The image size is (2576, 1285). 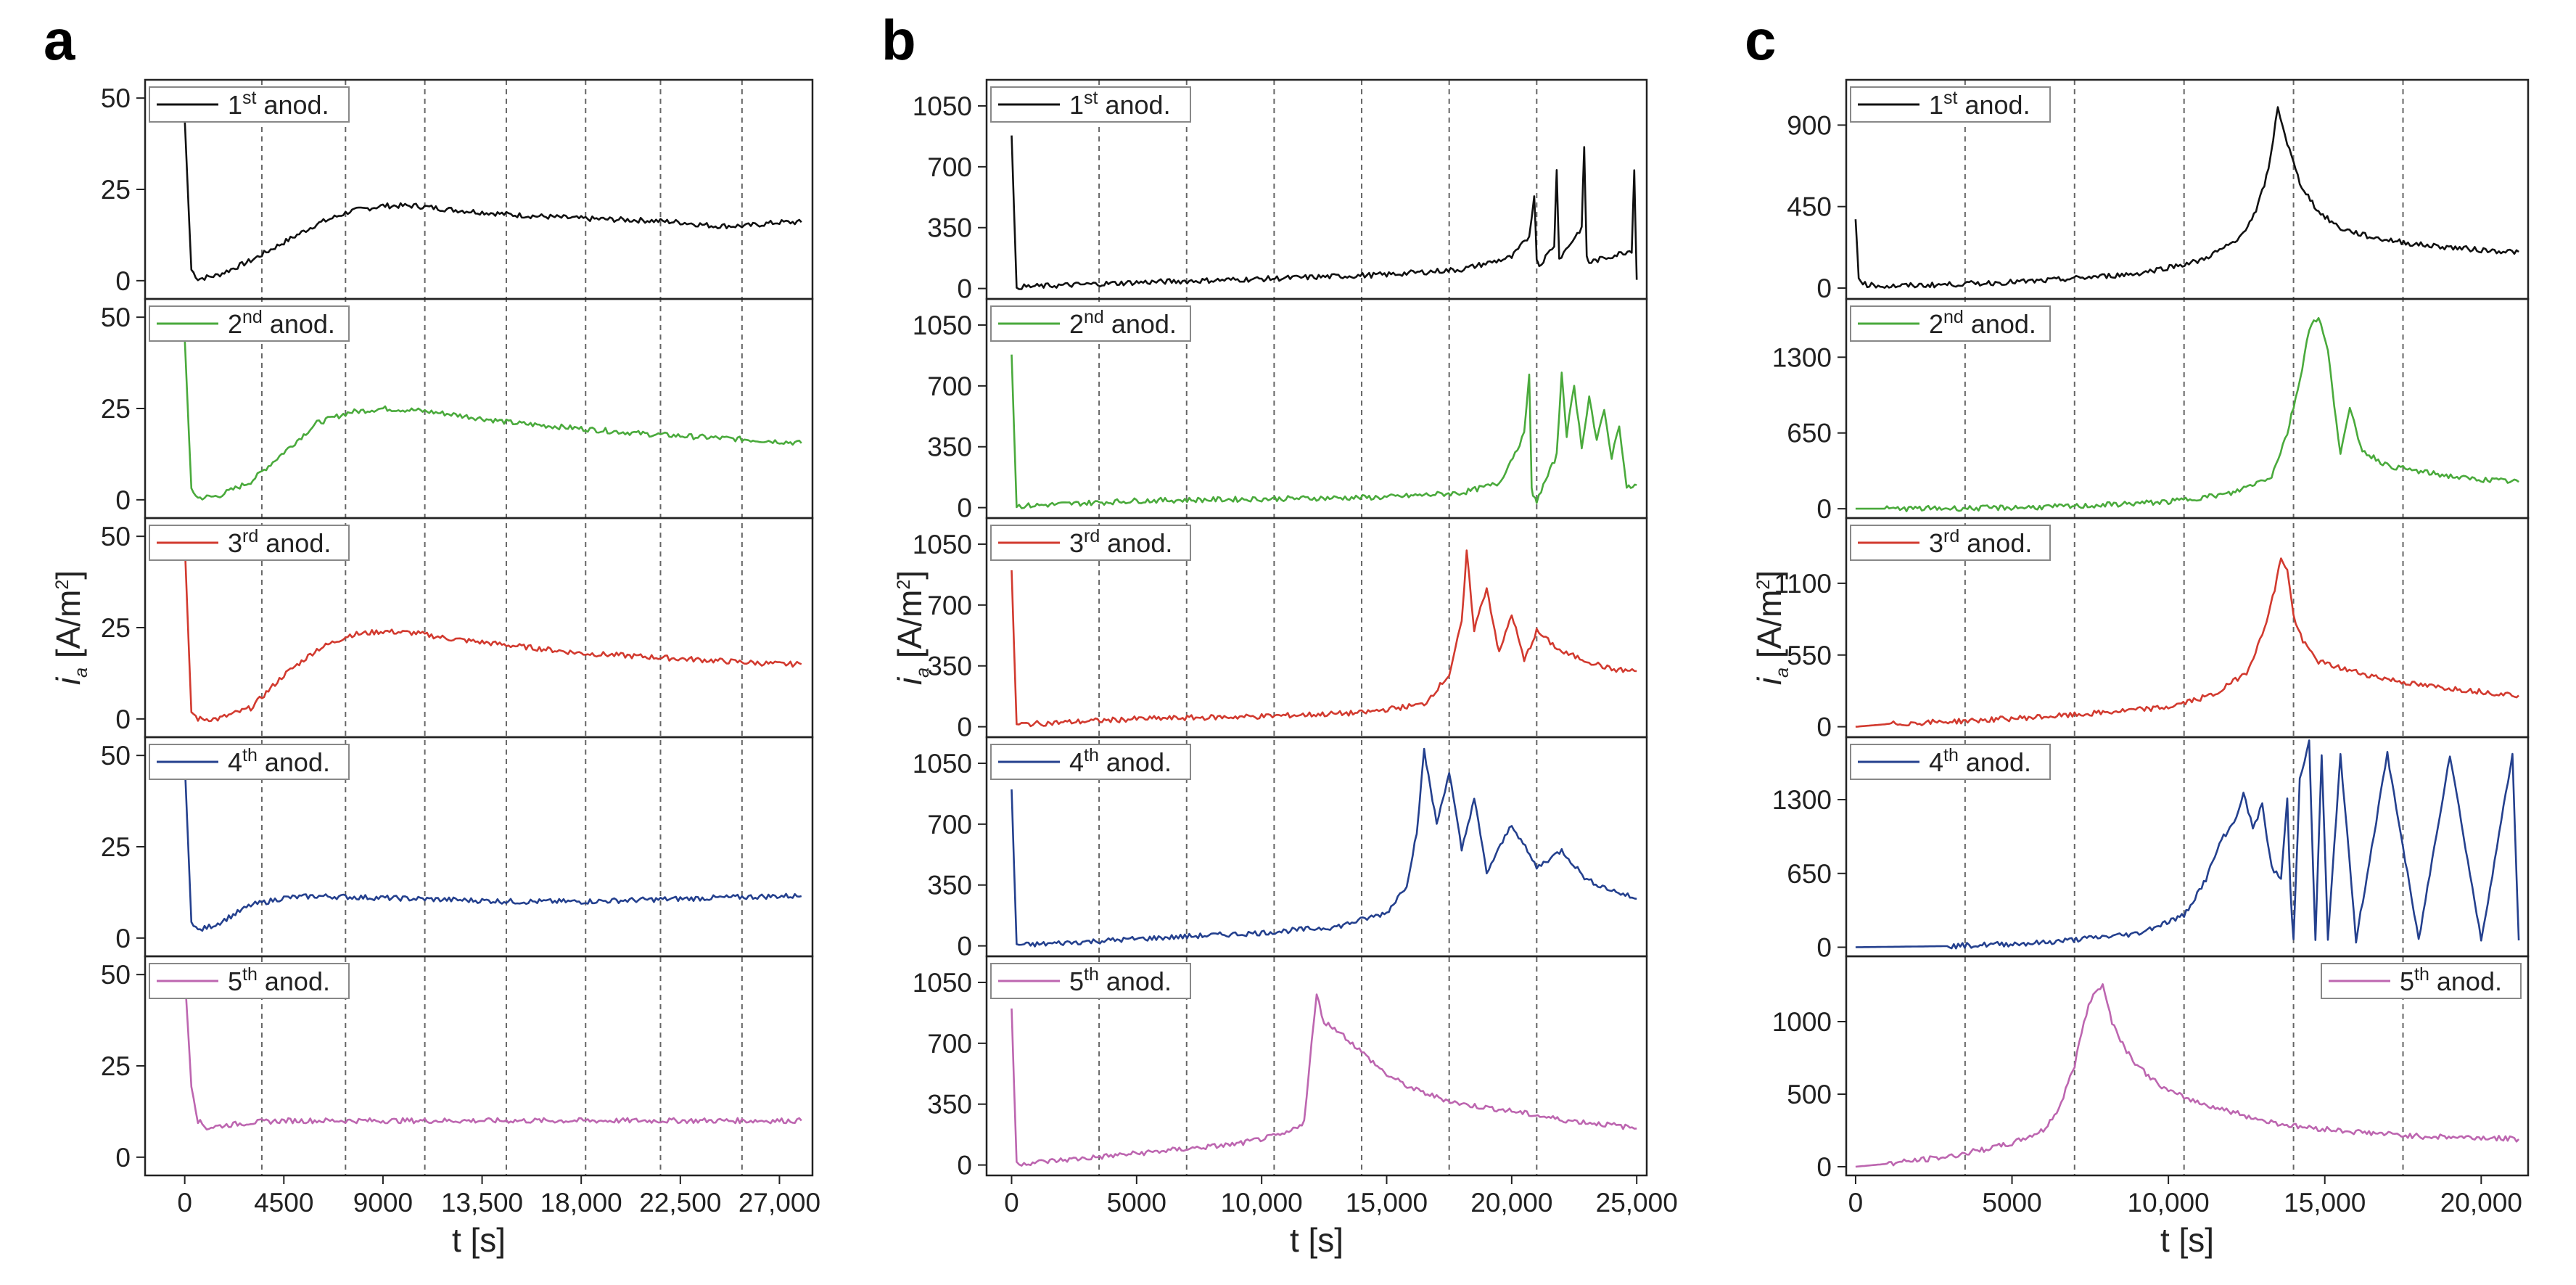 I want to click on y-axis-unit: [A/m, so click(x=1769, y=629).